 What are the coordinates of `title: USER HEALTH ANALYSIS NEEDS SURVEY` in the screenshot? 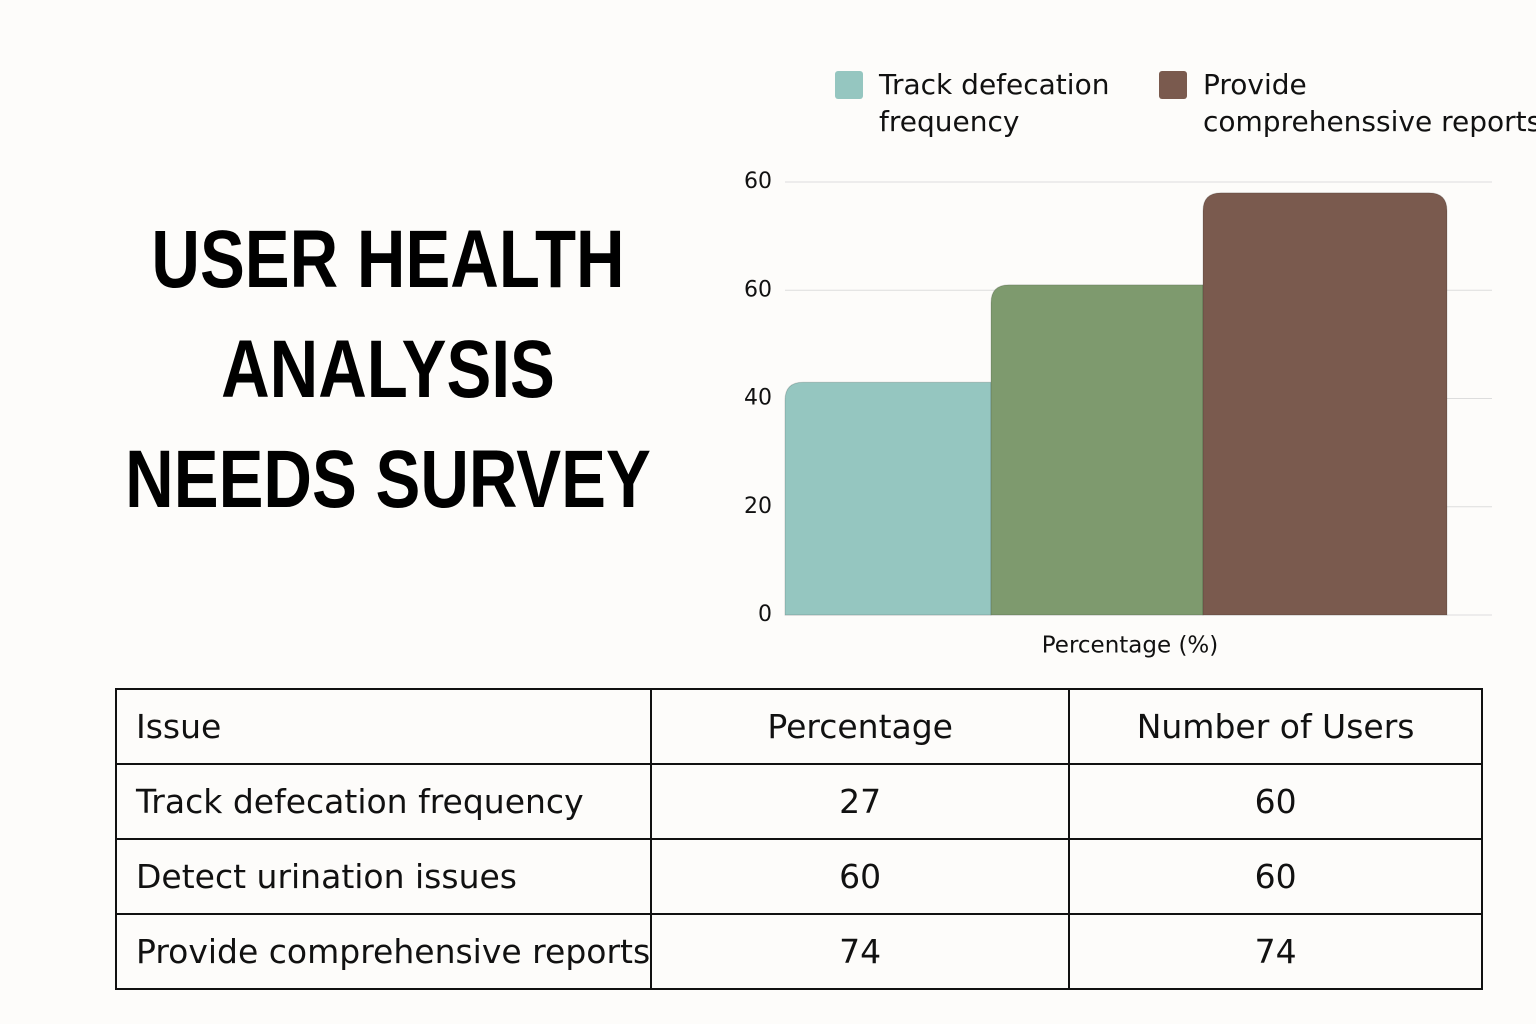 It's located at (388, 370).